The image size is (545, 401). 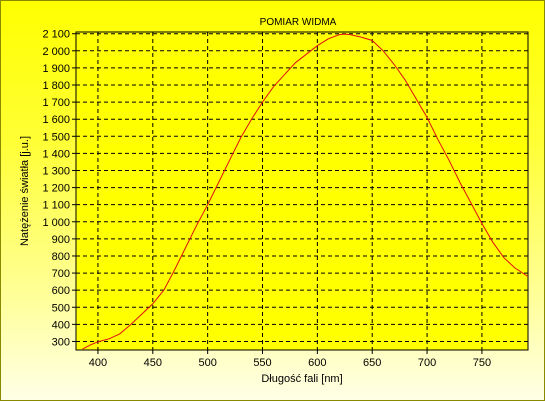 What do you see at coordinates (56, 120) in the screenshot?
I see `y-tick-label: 1 600` at bounding box center [56, 120].